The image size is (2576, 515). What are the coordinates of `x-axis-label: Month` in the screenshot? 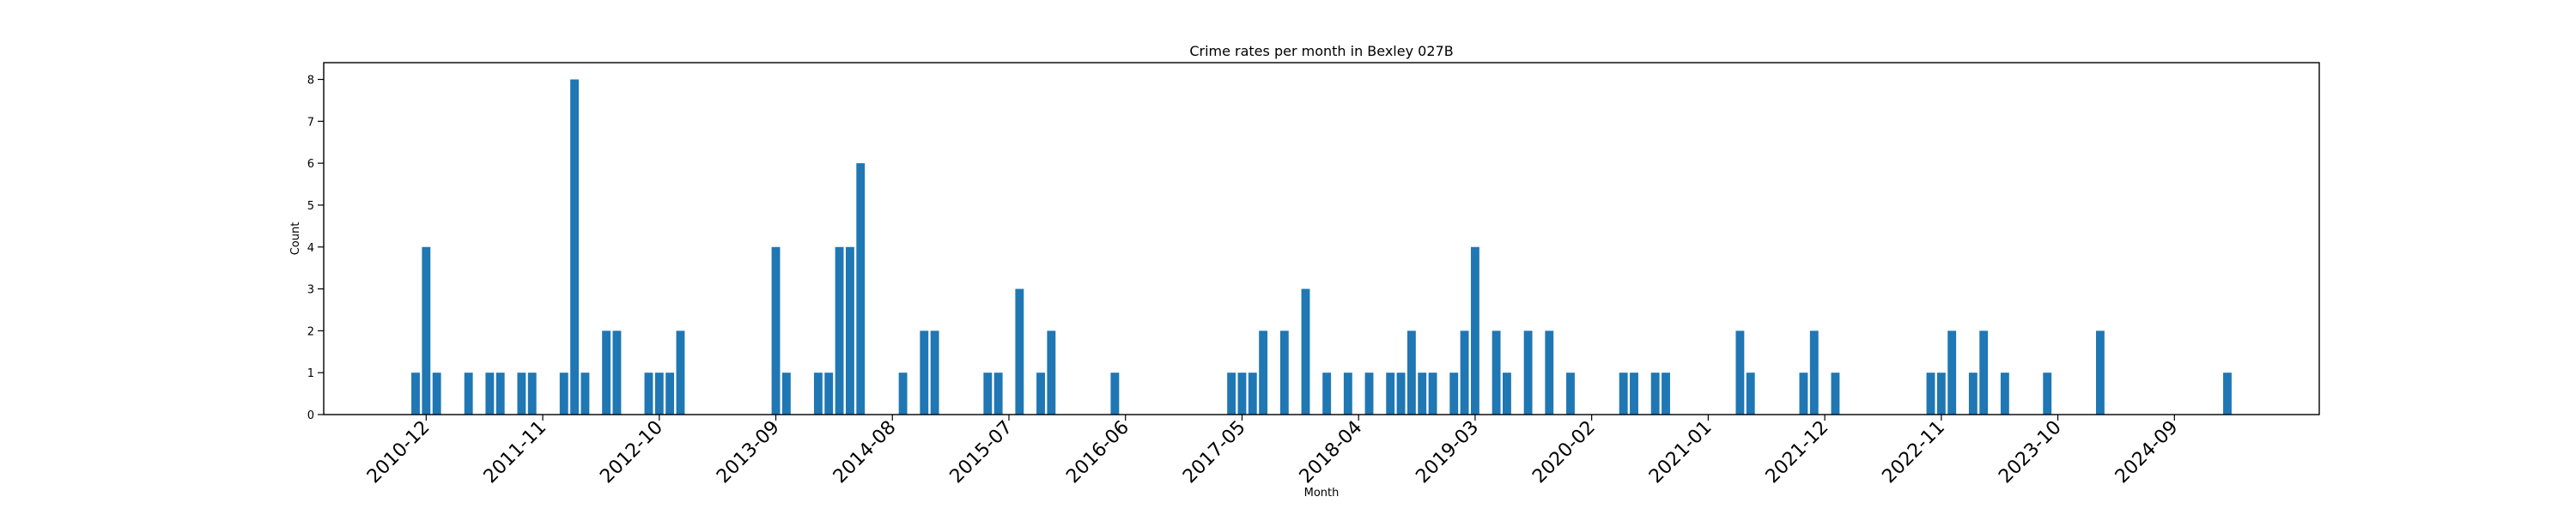 It's located at (1322, 493).